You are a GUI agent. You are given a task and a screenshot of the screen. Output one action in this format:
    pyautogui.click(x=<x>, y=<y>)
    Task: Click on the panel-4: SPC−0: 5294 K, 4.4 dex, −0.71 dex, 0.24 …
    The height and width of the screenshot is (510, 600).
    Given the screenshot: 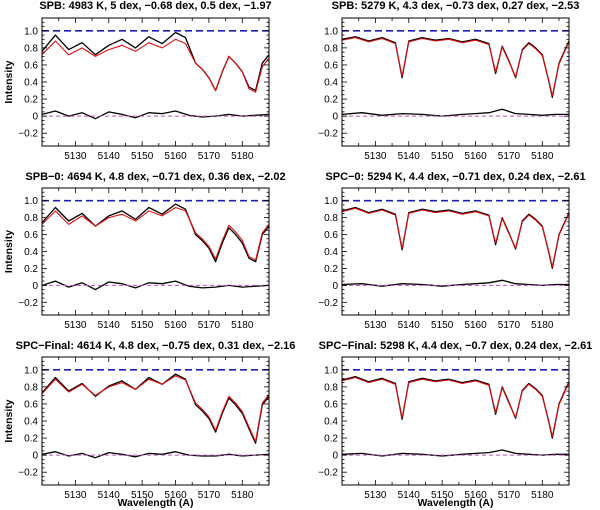 What is the action you would take?
    pyautogui.click(x=451, y=251)
    